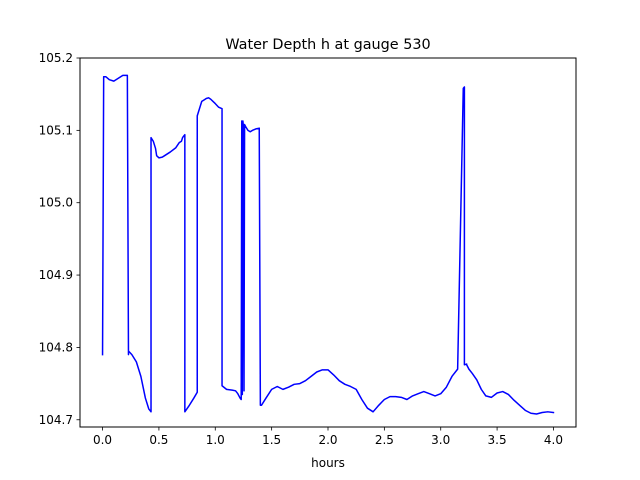 The width and height of the screenshot is (640, 480). I want to click on x-tick-label: 3.5, so click(497, 440).